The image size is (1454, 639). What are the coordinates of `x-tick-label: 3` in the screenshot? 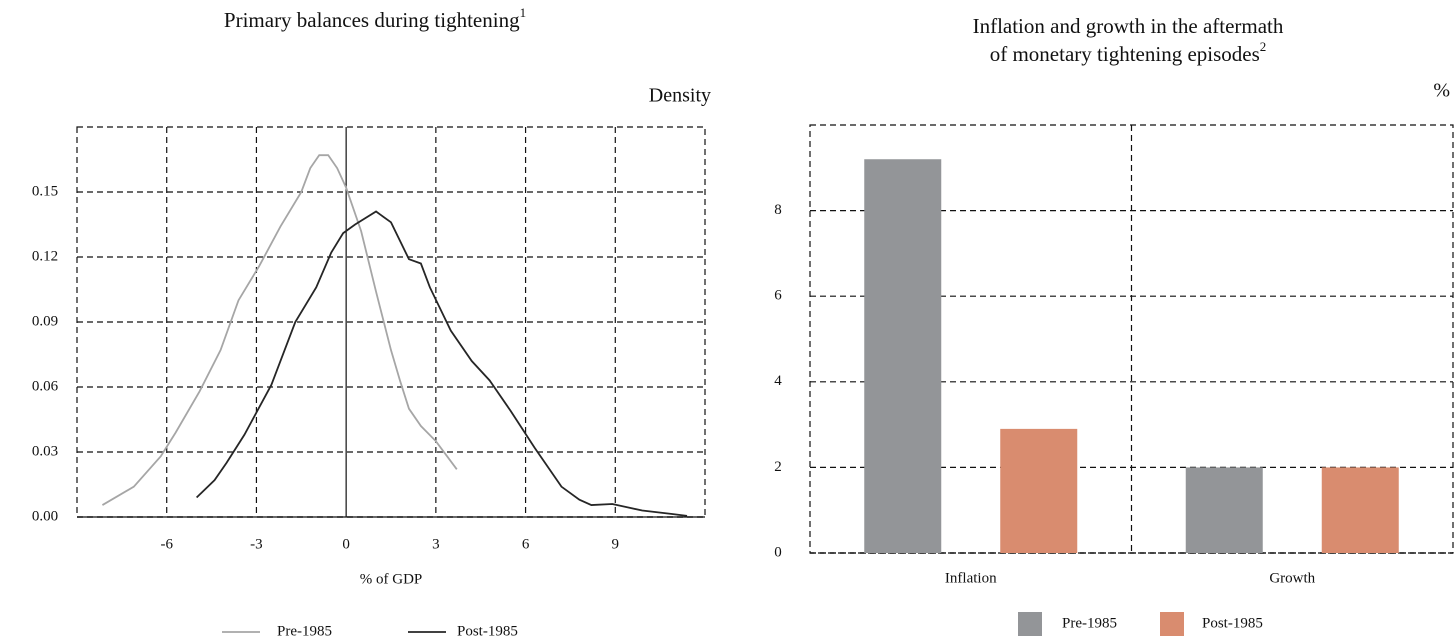 It's located at (436, 544).